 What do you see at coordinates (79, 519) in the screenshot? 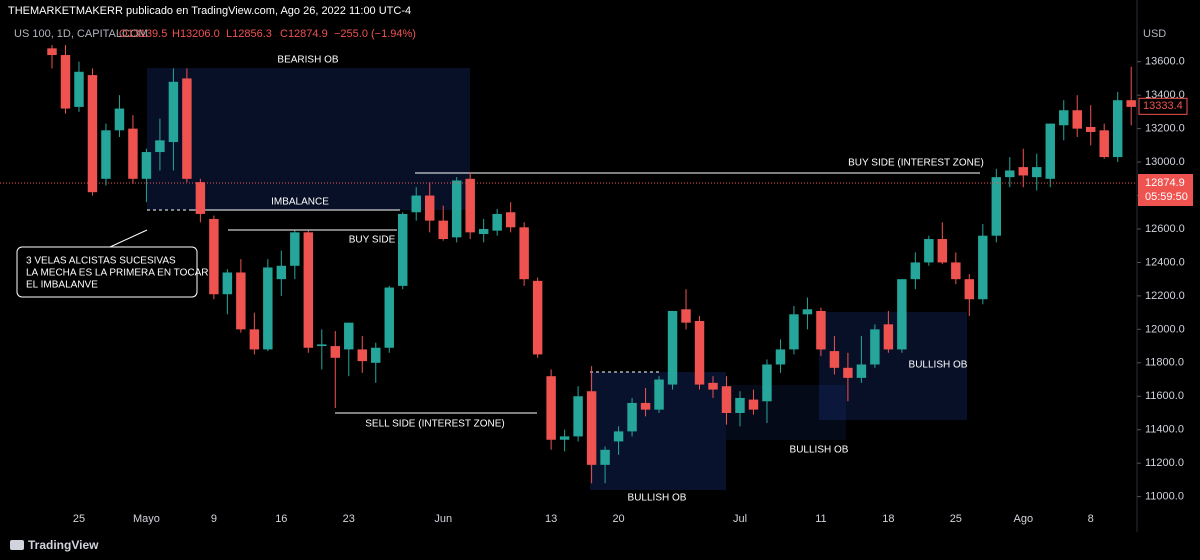
I see `x-tick-label: 25` at bounding box center [79, 519].